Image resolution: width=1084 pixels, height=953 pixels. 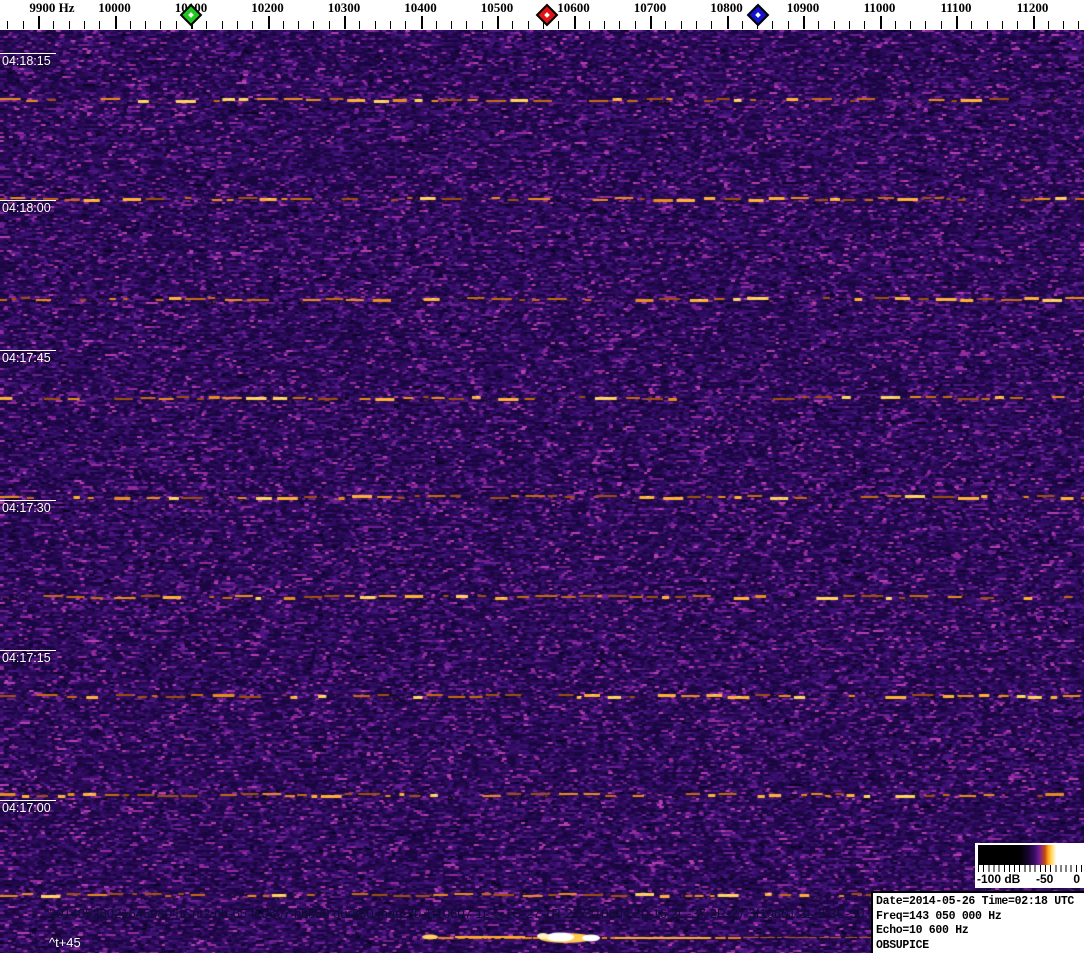 What do you see at coordinates (114, 7) in the screenshot?
I see `frequency-tick-label: 10000` at bounding box center [114, 7].